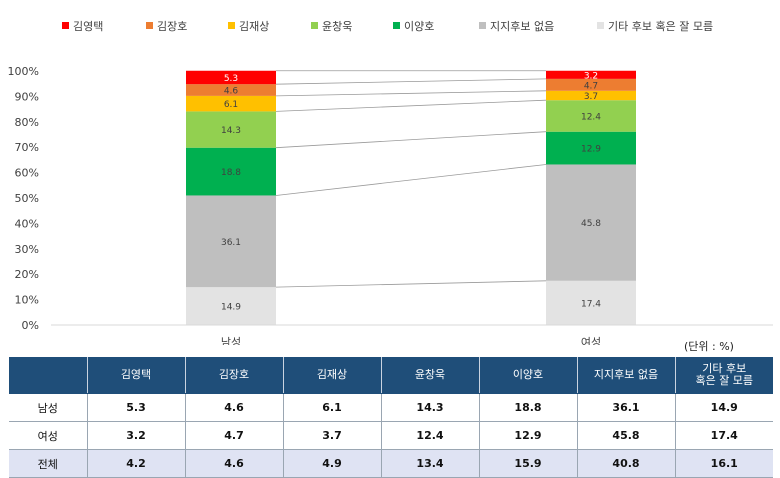  Describe the element at coordinates (332, 407) in the screenshot. I see `table-cell: 6.1` at that location.